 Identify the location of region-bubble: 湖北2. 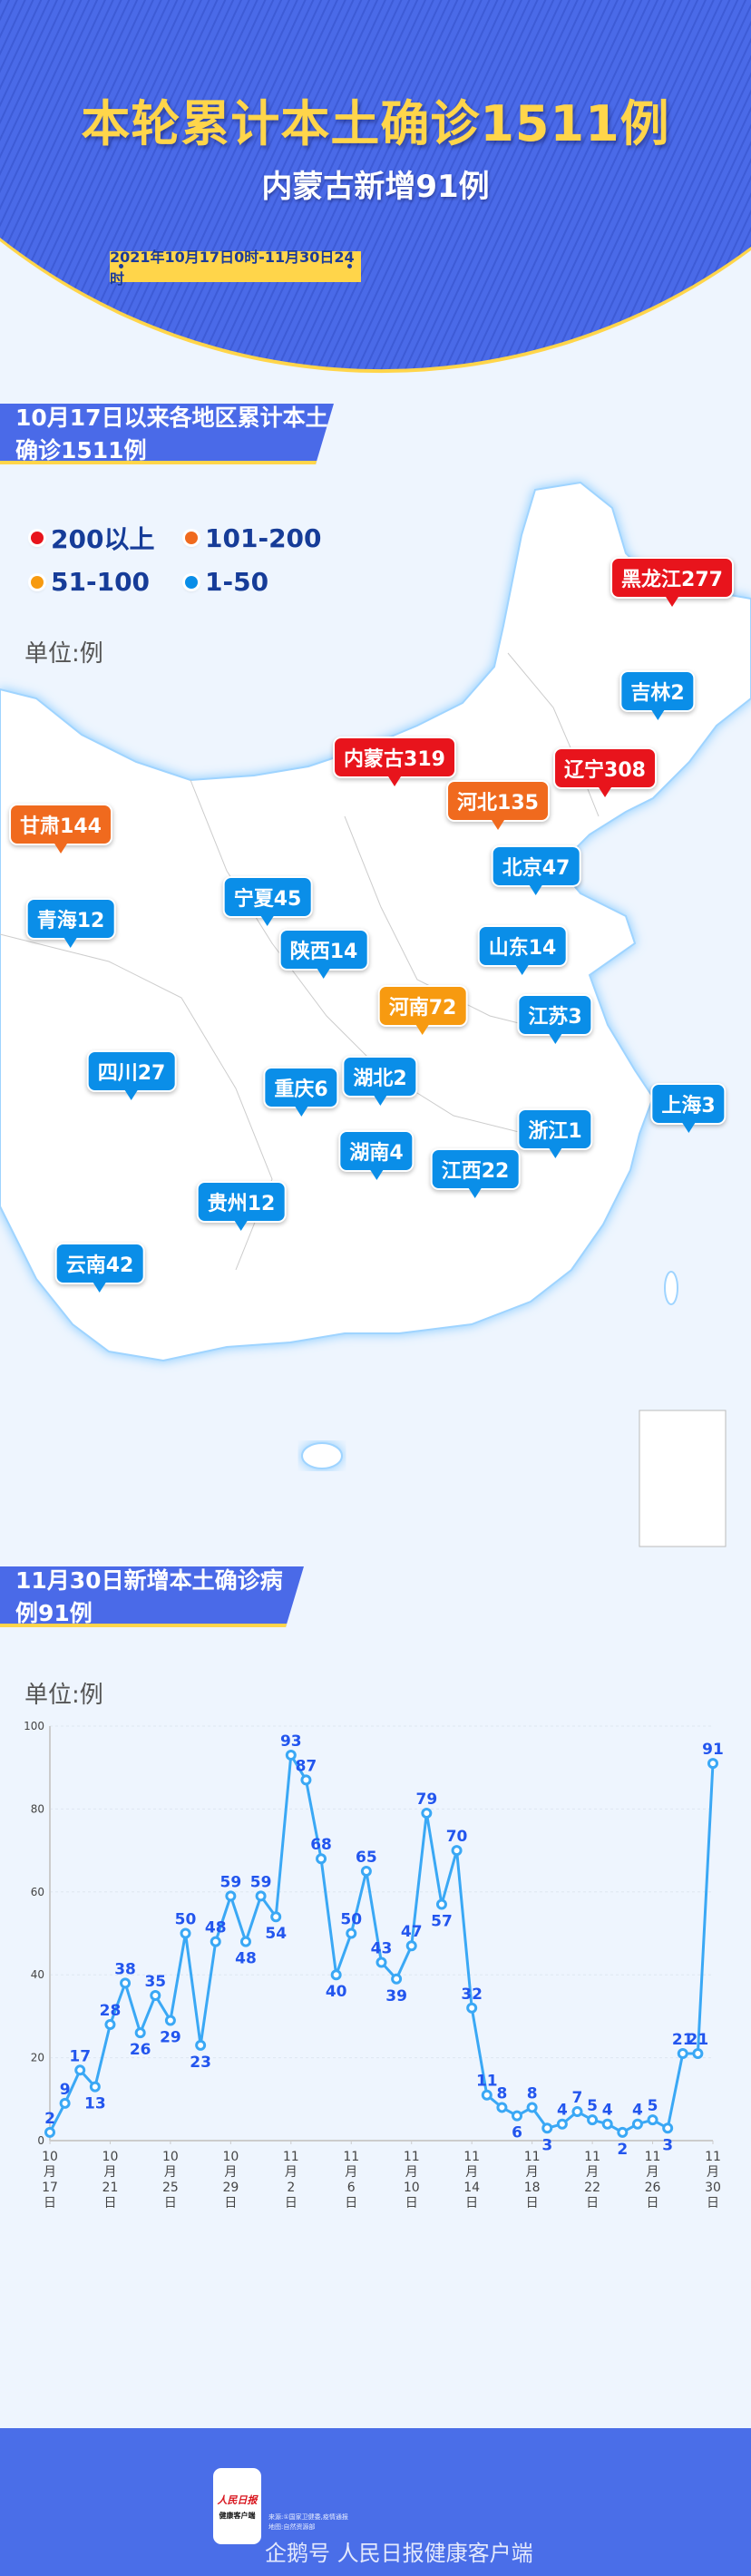
(380, 1077).